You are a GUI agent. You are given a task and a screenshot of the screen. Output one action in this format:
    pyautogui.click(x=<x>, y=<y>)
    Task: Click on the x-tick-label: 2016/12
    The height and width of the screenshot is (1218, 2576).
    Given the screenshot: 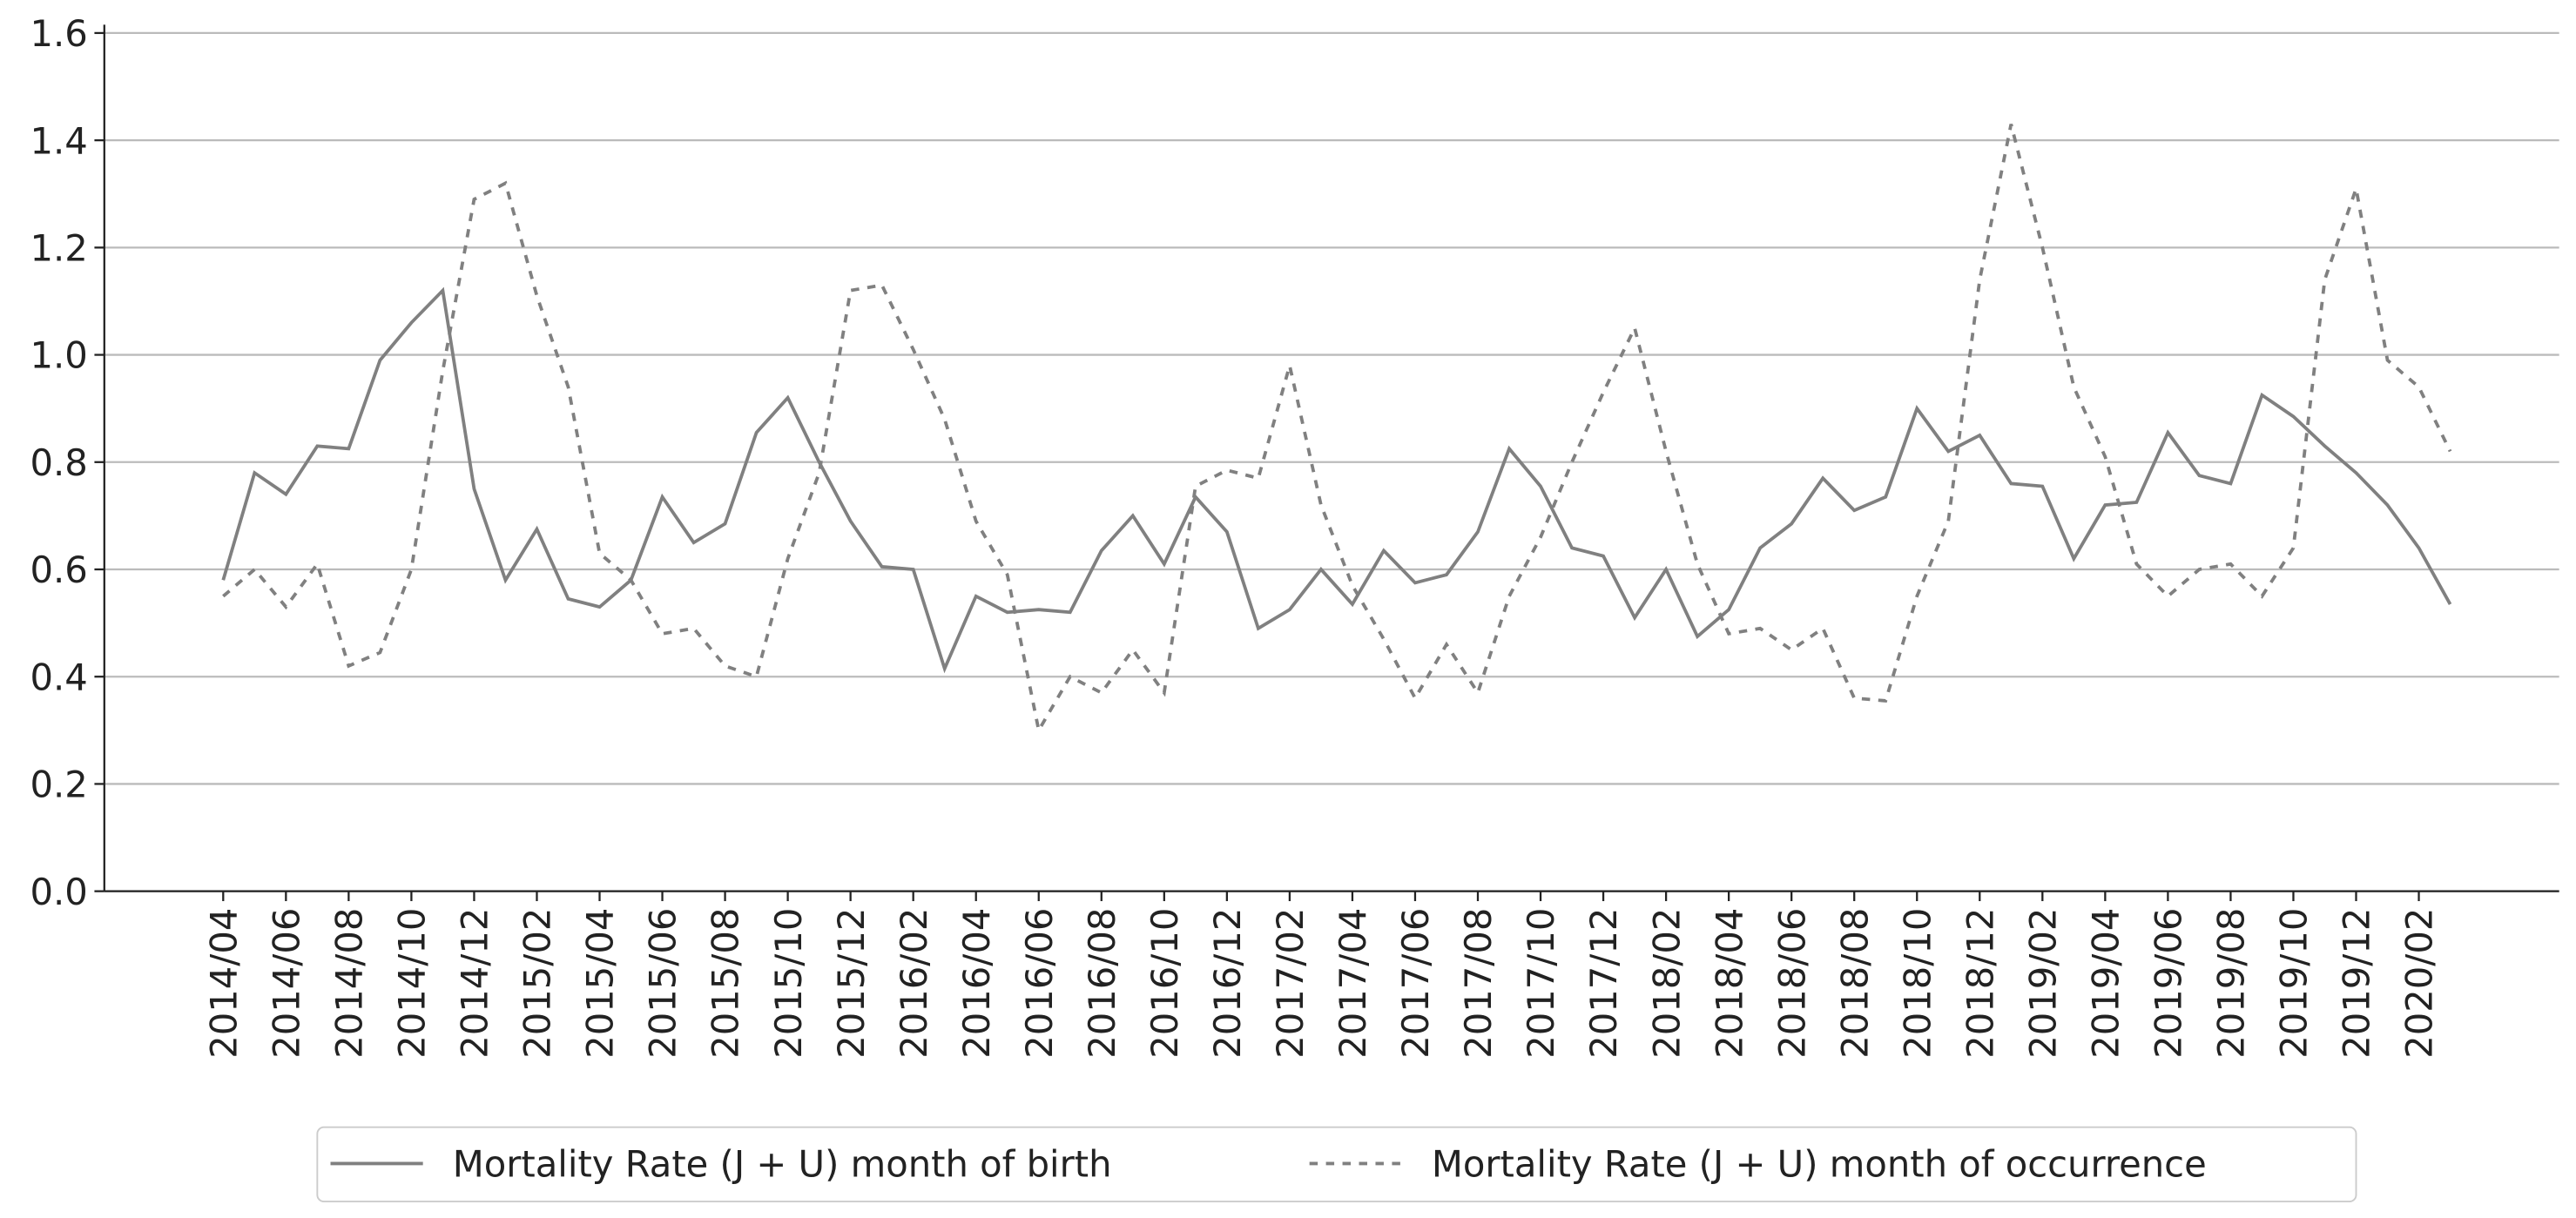 What is the action you would take?
    pyautogui.click(x=1227, y=983)
    